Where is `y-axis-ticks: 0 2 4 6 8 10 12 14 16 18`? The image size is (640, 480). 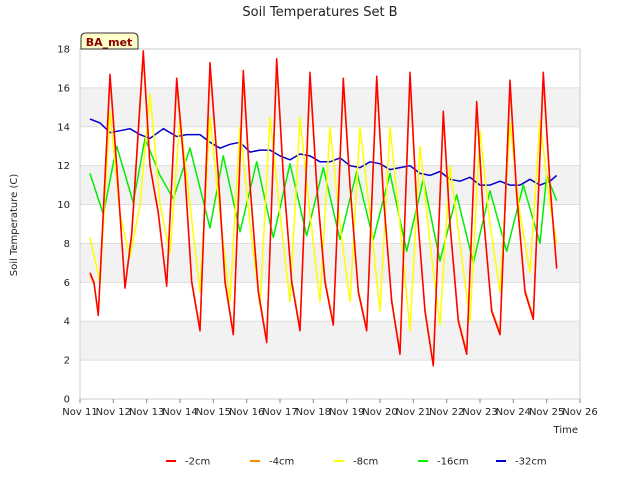 y-axis-ticks: 0 2 4 6 8 10 12 14 16 18 is located at coordinates (63, 225).